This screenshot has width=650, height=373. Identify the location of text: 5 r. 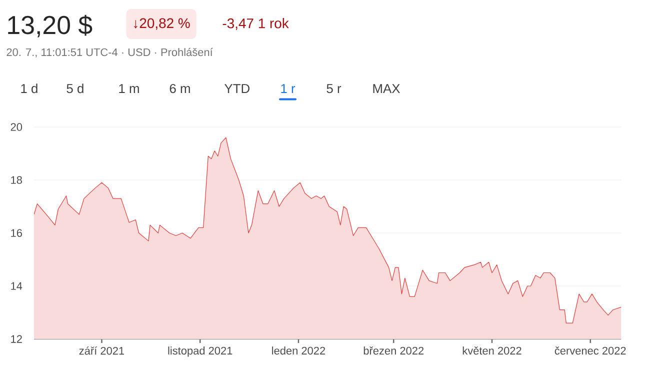
(334, 89).